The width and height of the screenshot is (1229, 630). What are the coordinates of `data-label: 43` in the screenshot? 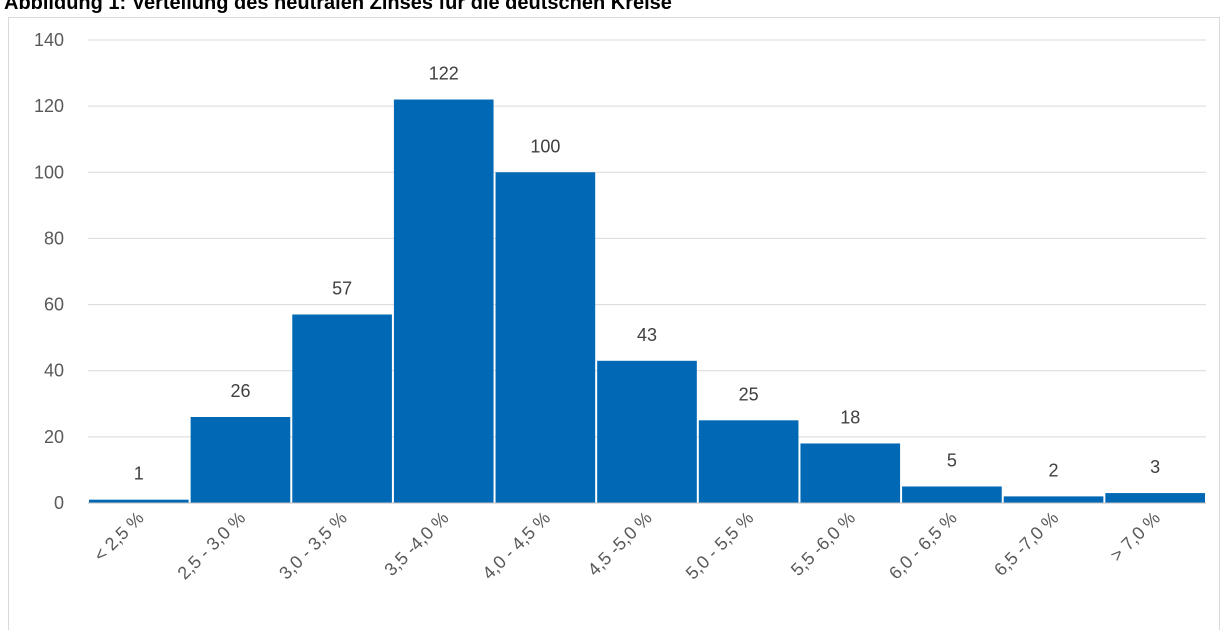 It's located at (647, 335).